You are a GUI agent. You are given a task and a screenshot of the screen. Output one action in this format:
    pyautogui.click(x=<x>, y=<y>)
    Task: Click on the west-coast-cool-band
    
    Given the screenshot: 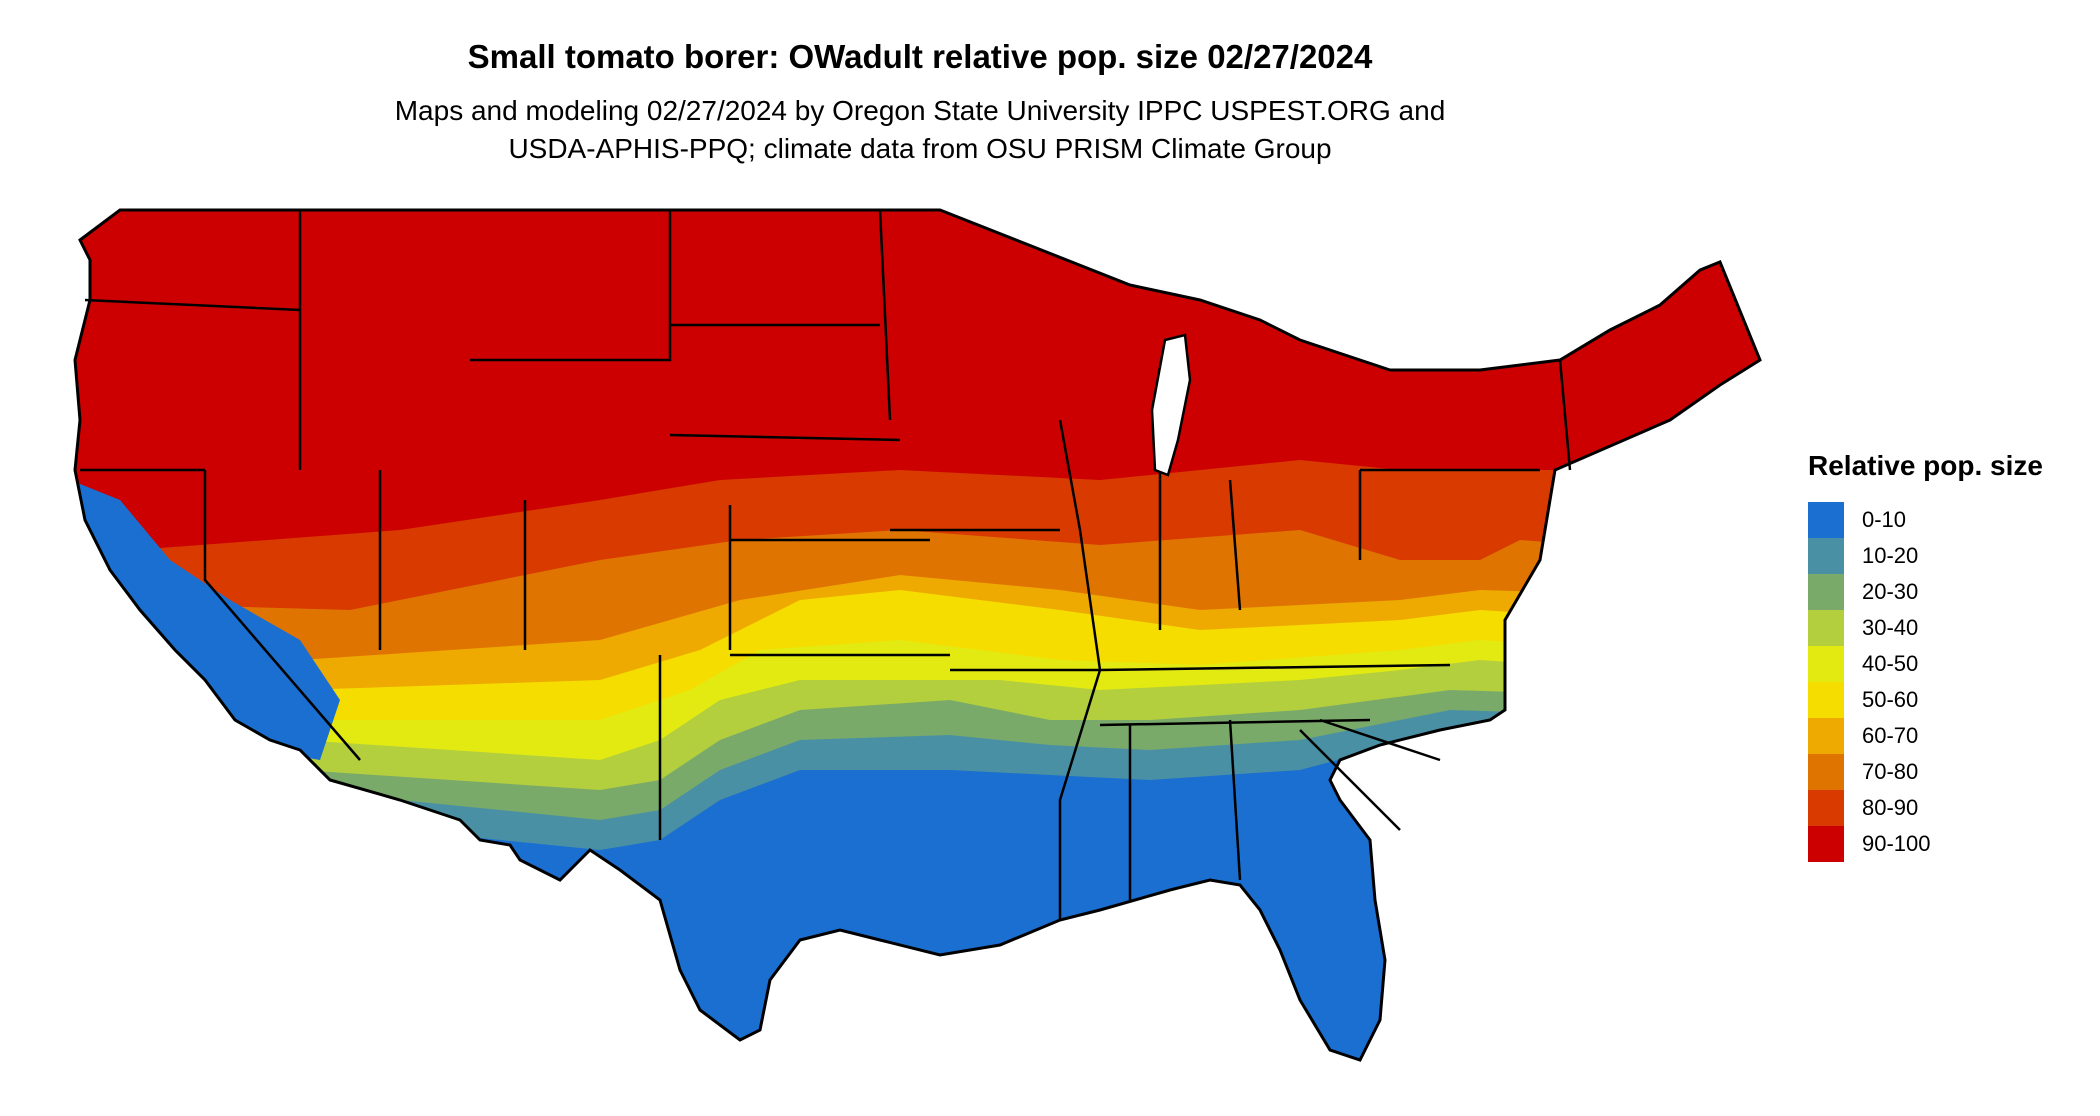 What is the action you would take?
    pyautogui.click(x=207, y=620)
    